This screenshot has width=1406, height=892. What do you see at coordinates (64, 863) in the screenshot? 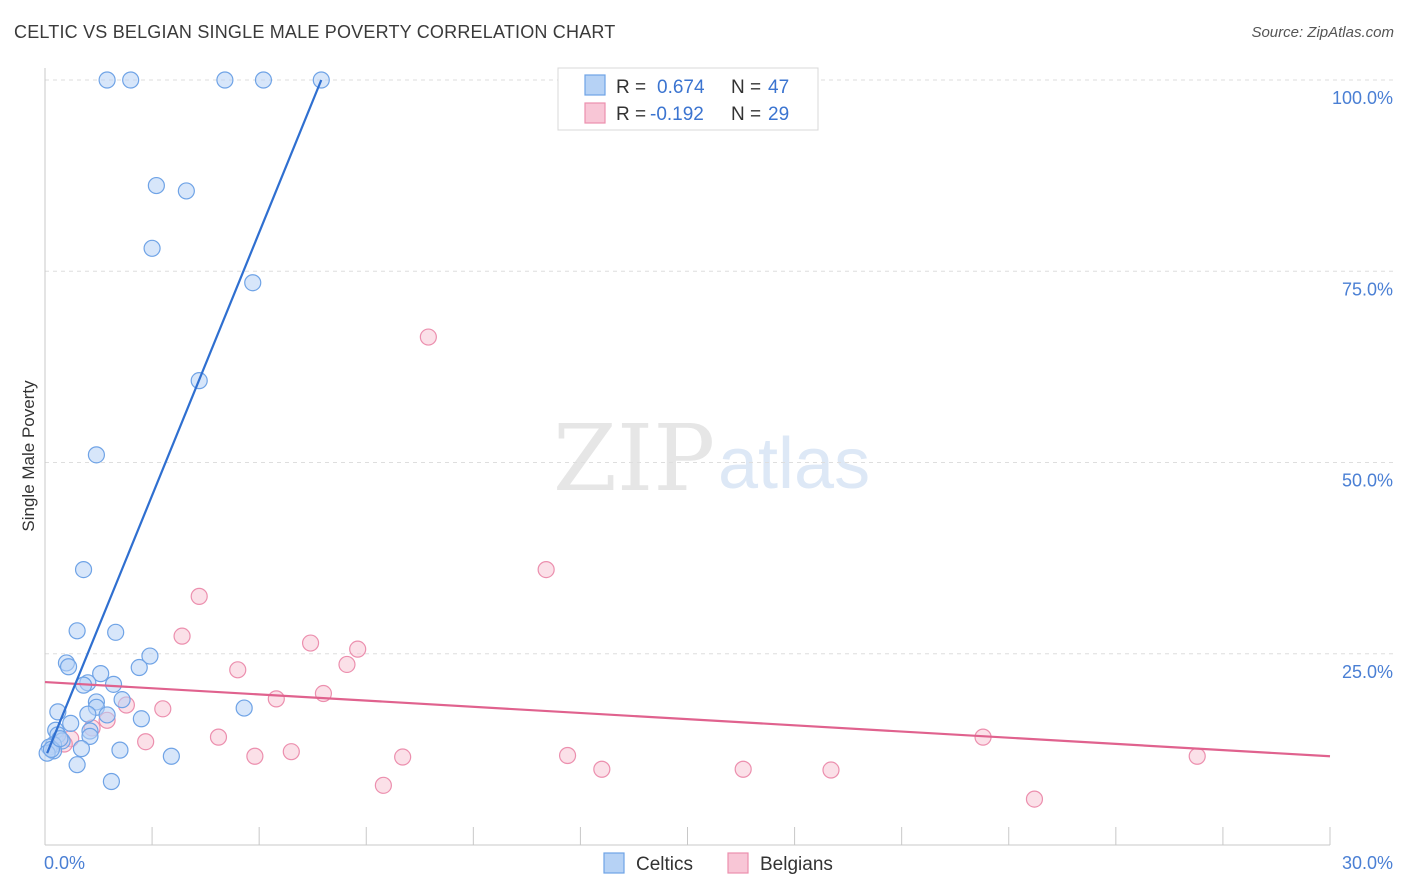
I see `x-tick-label-min: 0.0%` at bounding box center [64, 863].